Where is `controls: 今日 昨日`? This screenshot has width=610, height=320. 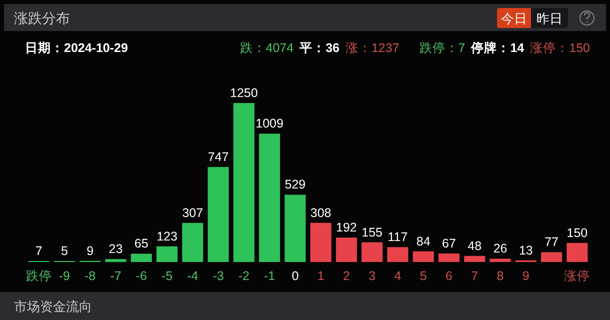 controls: 今日 昨日 is located at coordinates (532, 18).